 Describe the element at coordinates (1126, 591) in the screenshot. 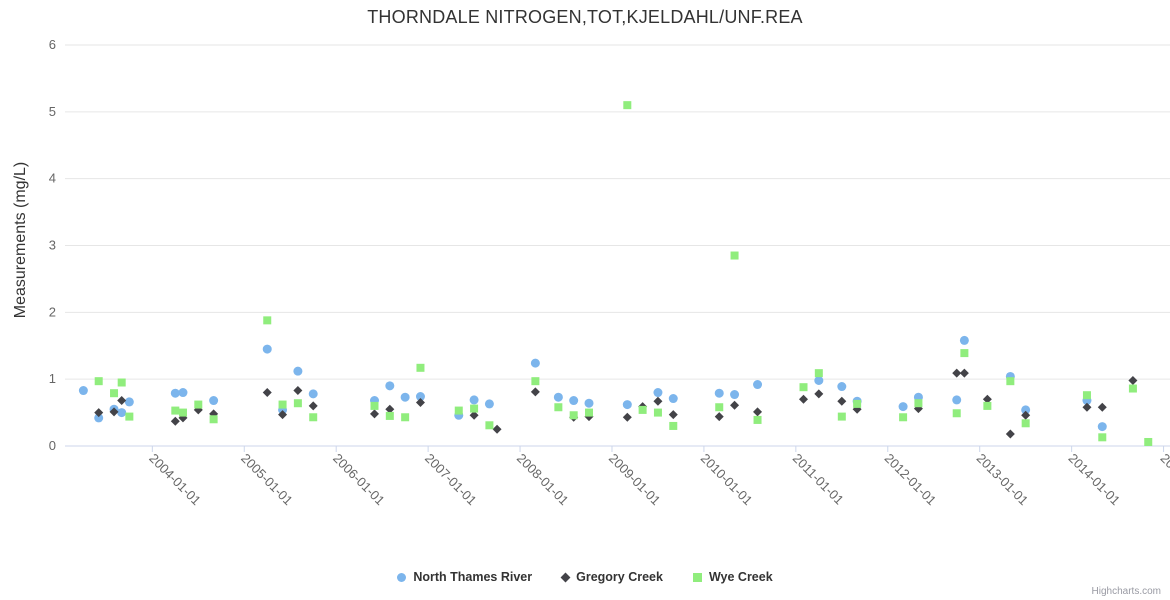

I see `highcharts-credits: Highcharts.com` at that location.